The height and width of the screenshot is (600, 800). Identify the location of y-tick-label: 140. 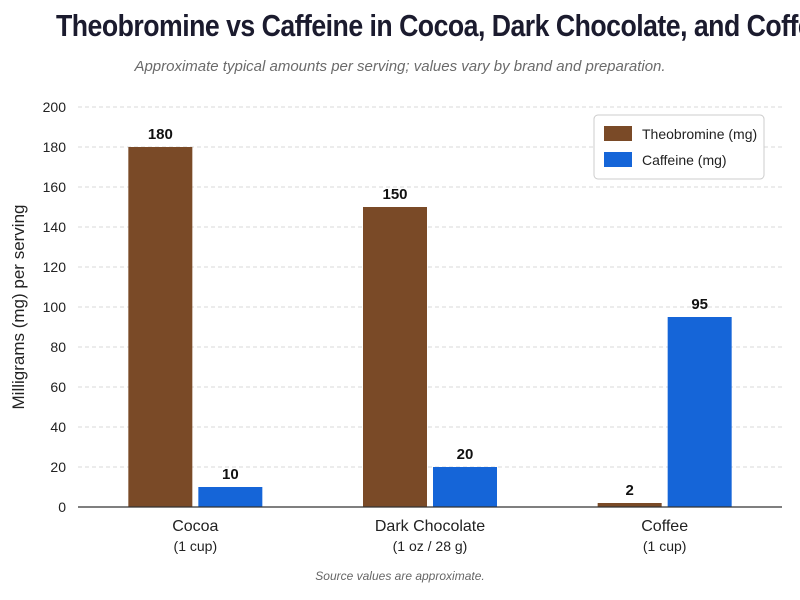
(55, 227).